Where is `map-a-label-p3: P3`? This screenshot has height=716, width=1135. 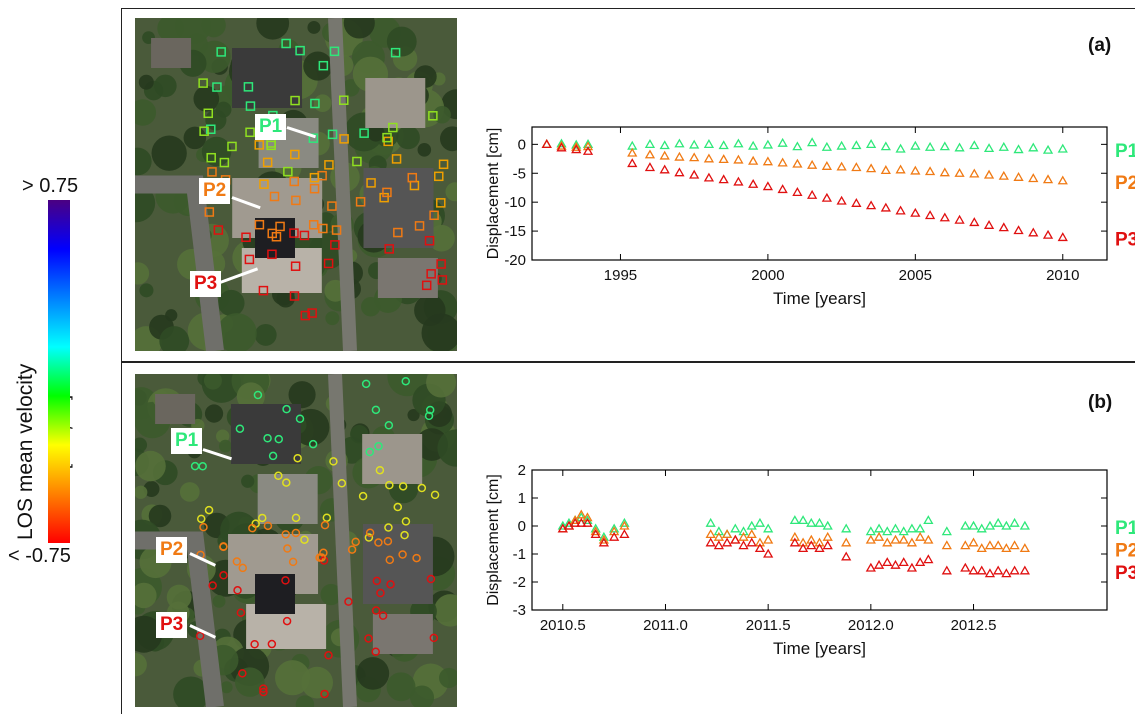
map-a-label-p3: P3 is located at coordinates (206, 284).